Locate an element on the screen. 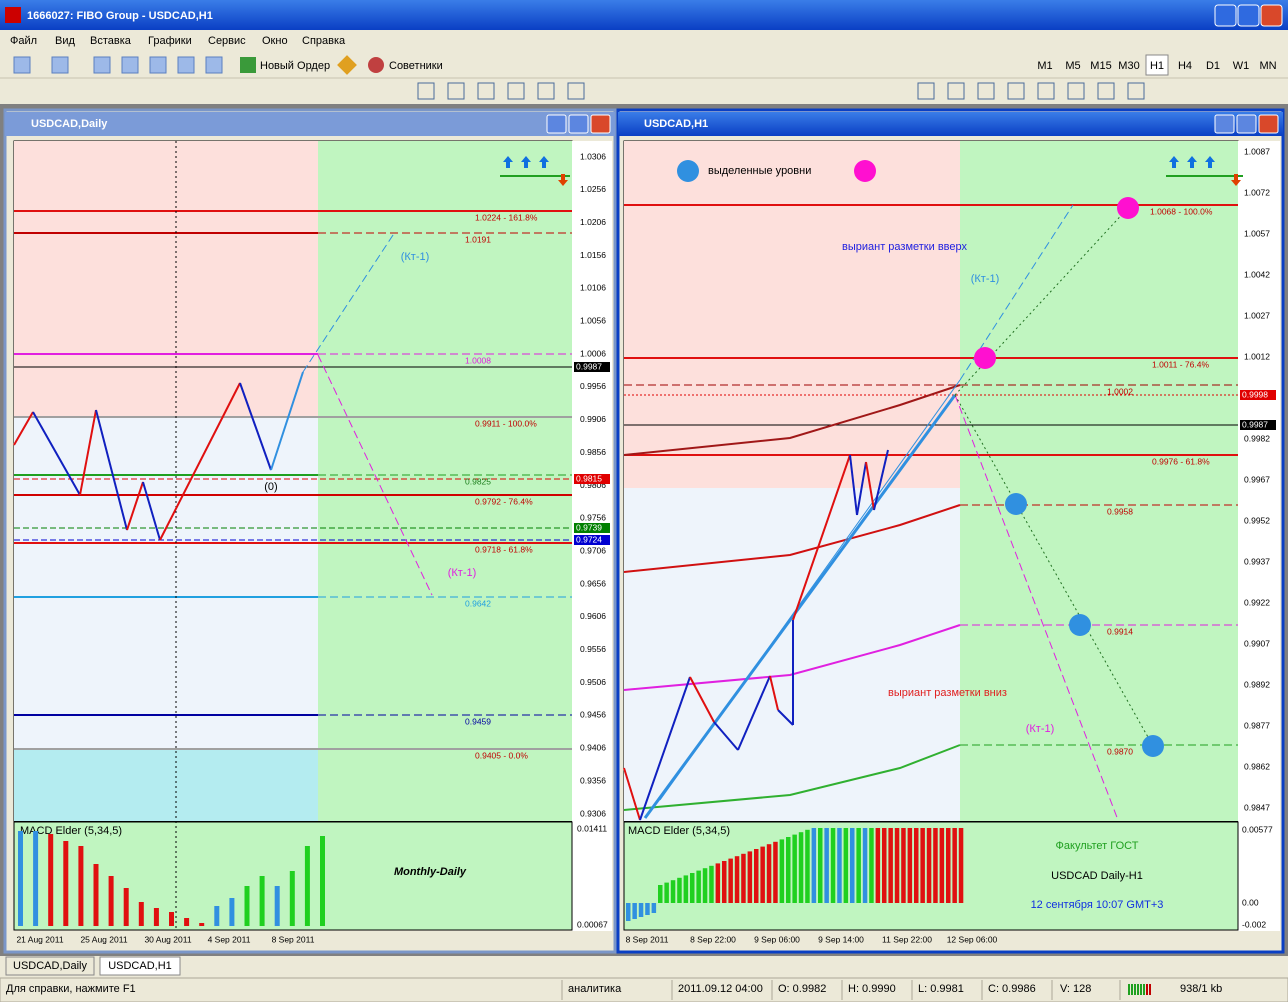 Image resolution: width=1288 pixels, height=1002 pixels. tab-label: USDCAD,H1 is located at coordinates (140, 966).